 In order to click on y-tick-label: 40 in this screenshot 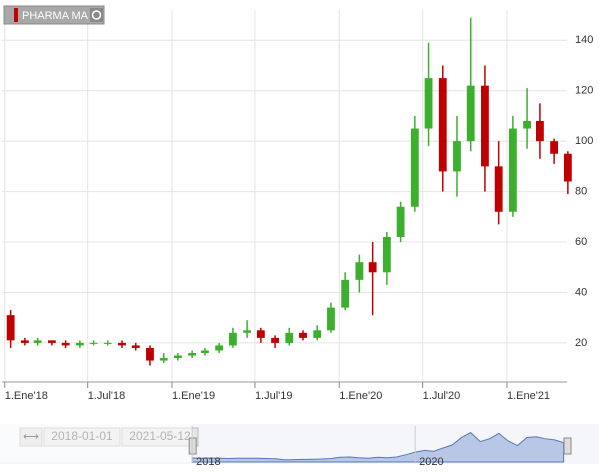, I will do `click(581, 292)`.